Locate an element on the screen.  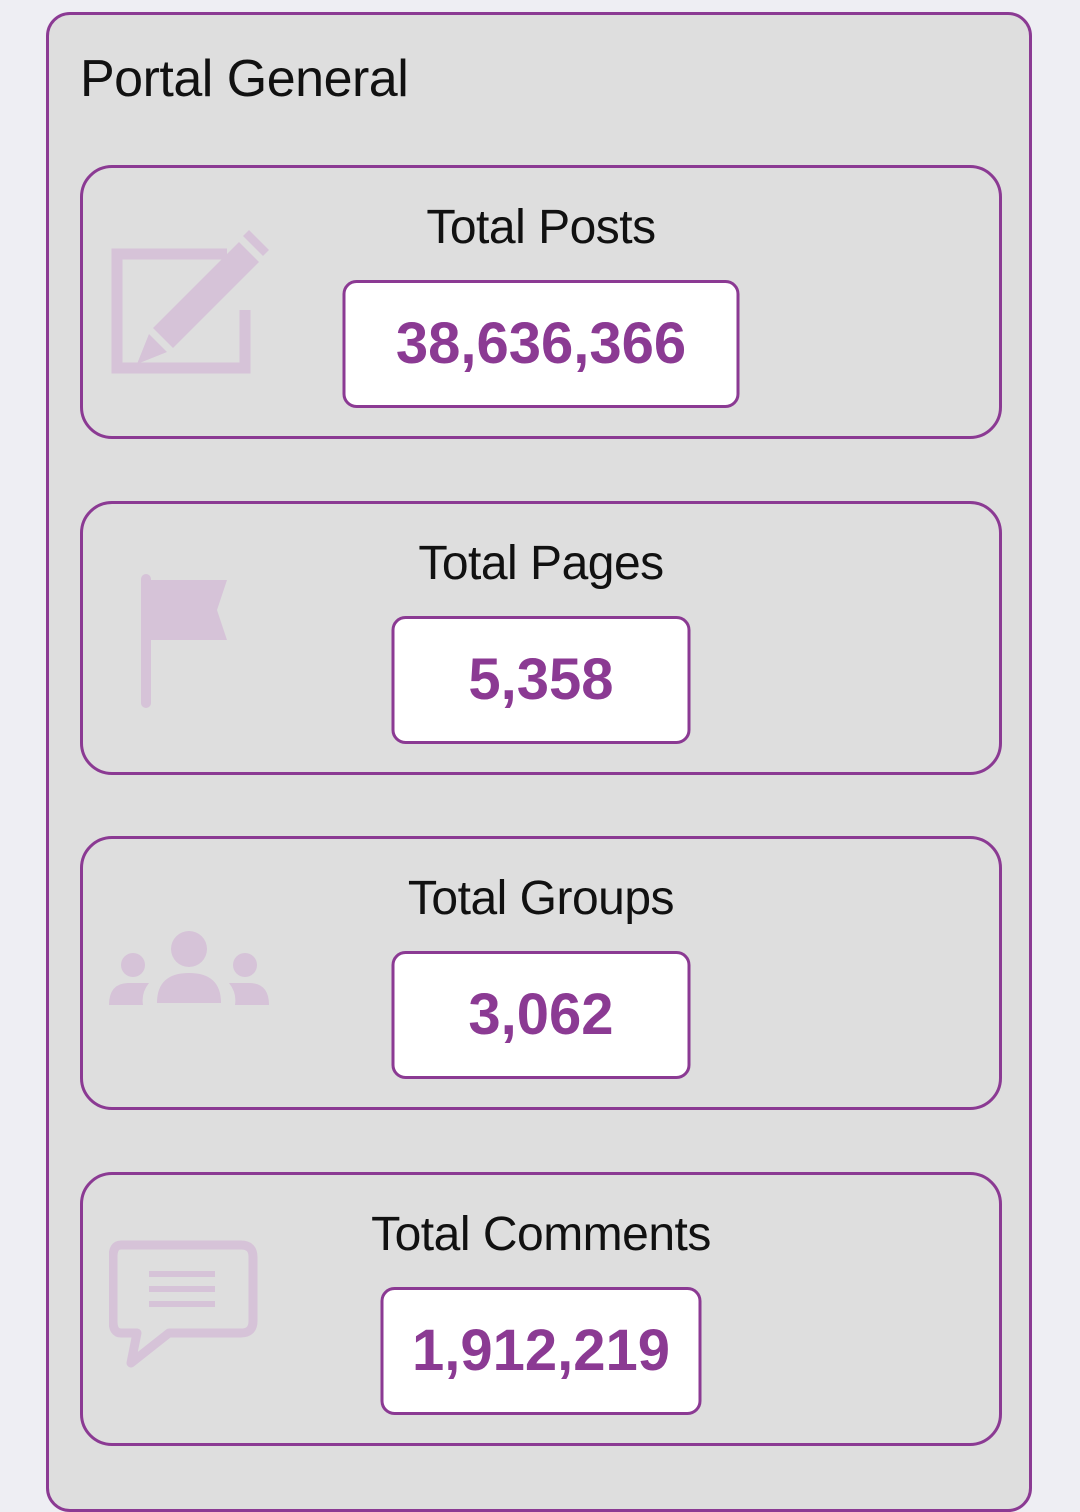
stat-value-groups: 3,062 is located at coordinates (541, 1014).